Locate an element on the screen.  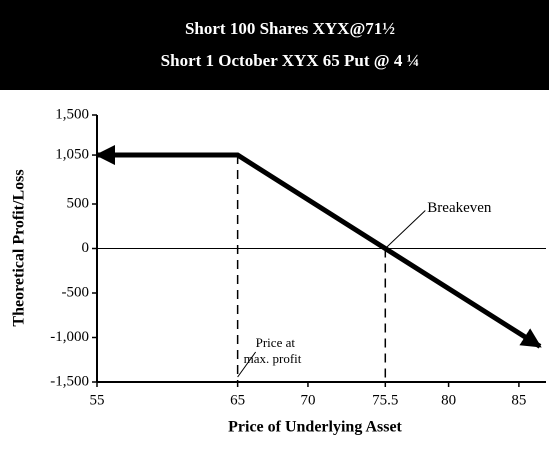
chart-subtitle: Short 1 October XYX 65 Put @ 4 ¼ is located at coordinates (290, 60).